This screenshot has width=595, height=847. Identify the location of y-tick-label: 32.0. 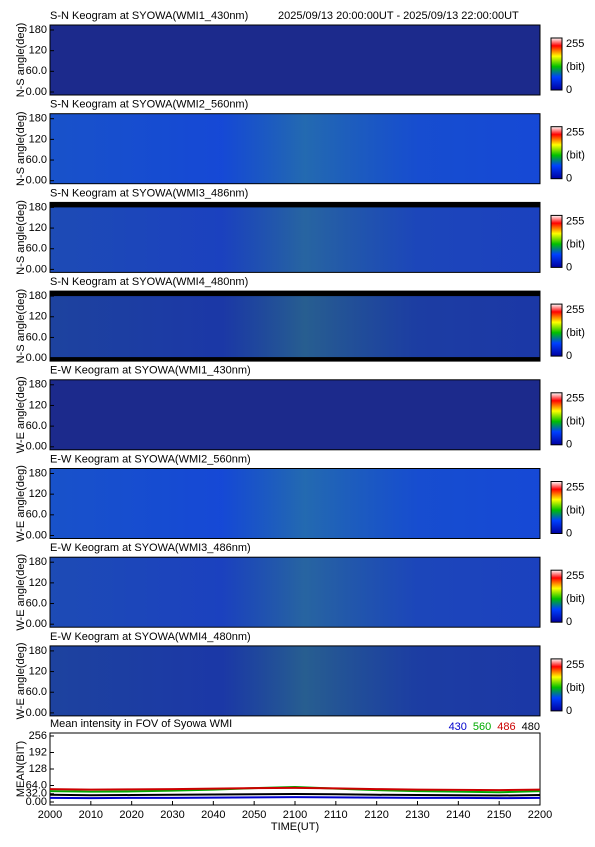
(36, 794).